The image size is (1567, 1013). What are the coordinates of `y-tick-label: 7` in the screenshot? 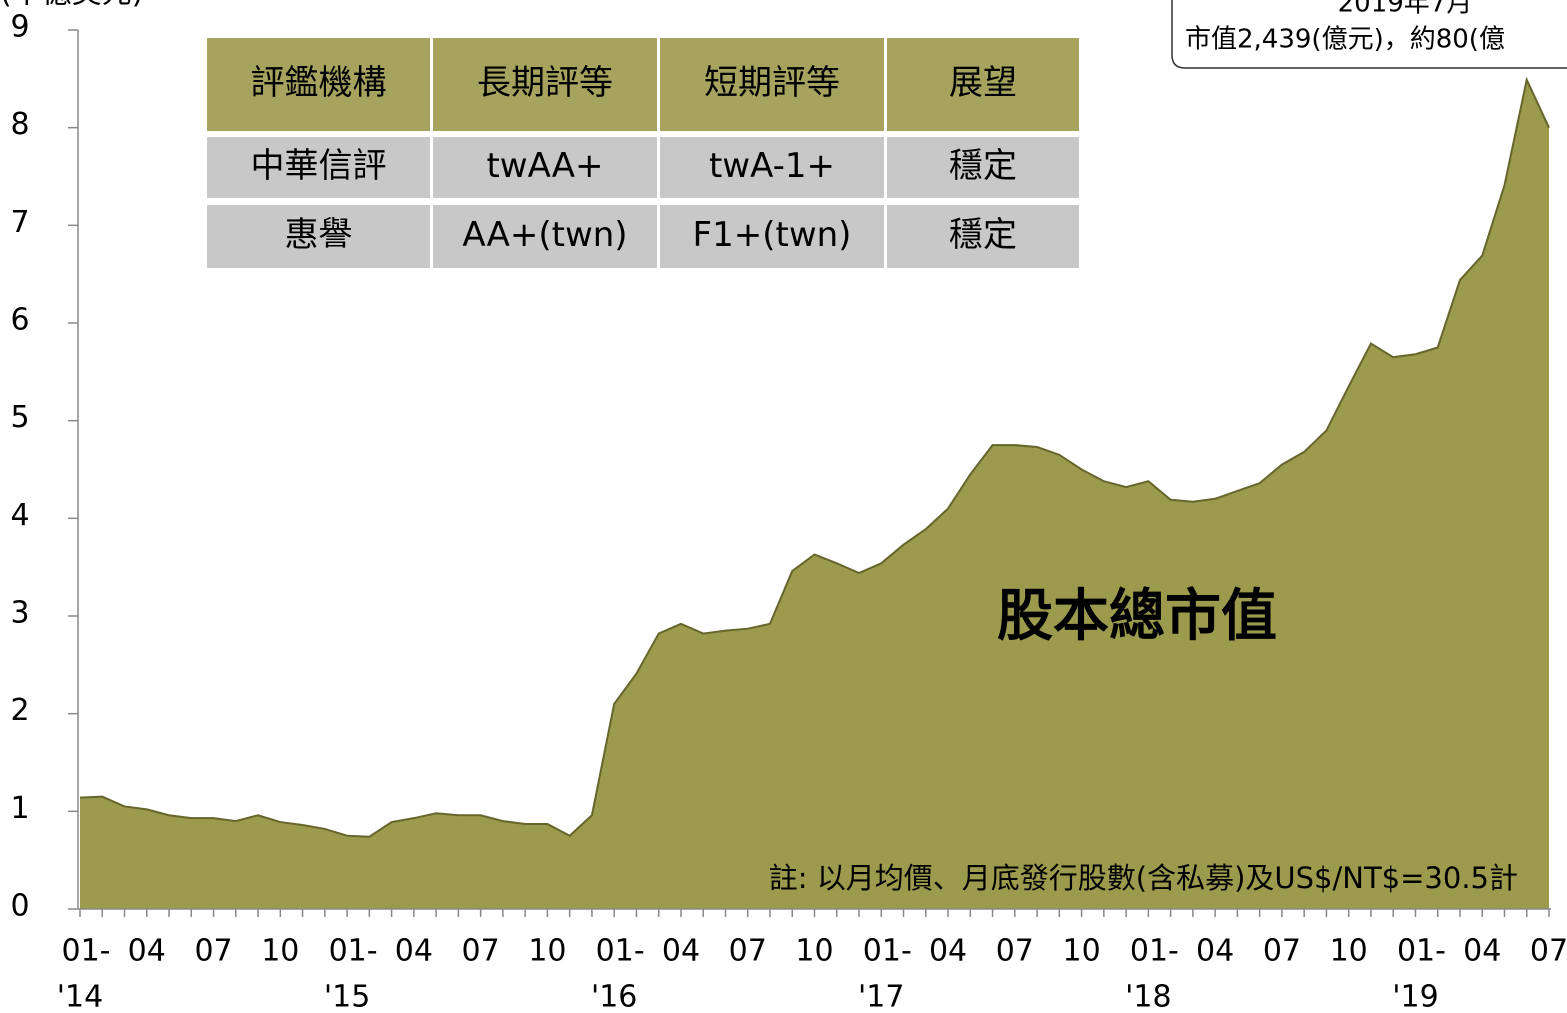 It's located at (19, 222).